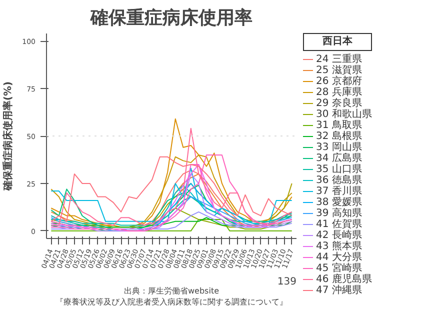  What do you see at coordinates (339, 60) in the screenshot?
I see `legend-label: 24 三重県` at bounding box center [339, 60].